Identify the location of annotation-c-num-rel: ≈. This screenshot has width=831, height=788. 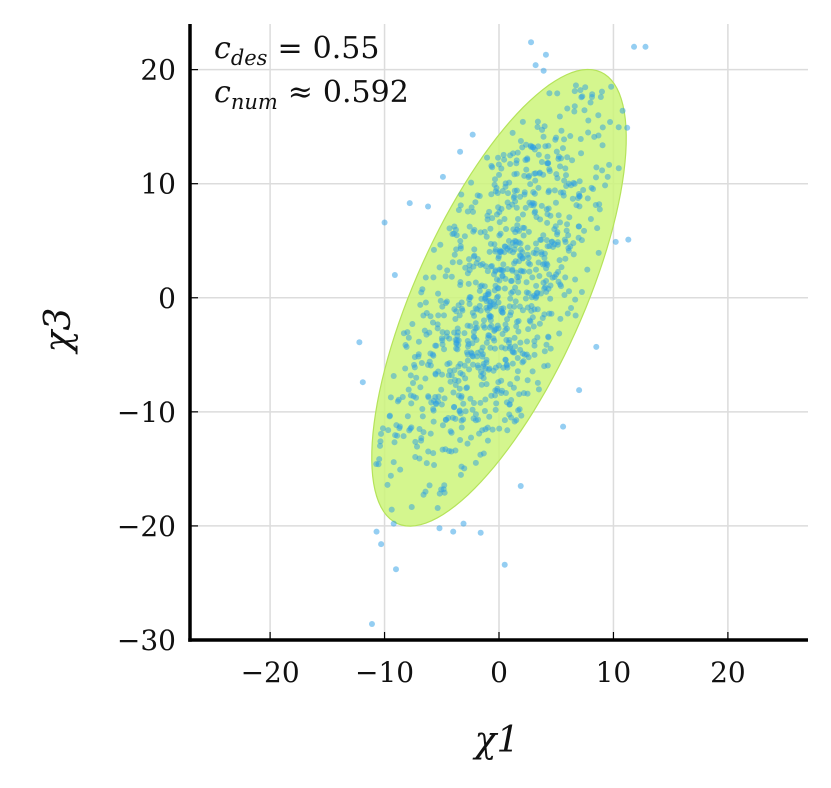
(300, 92).